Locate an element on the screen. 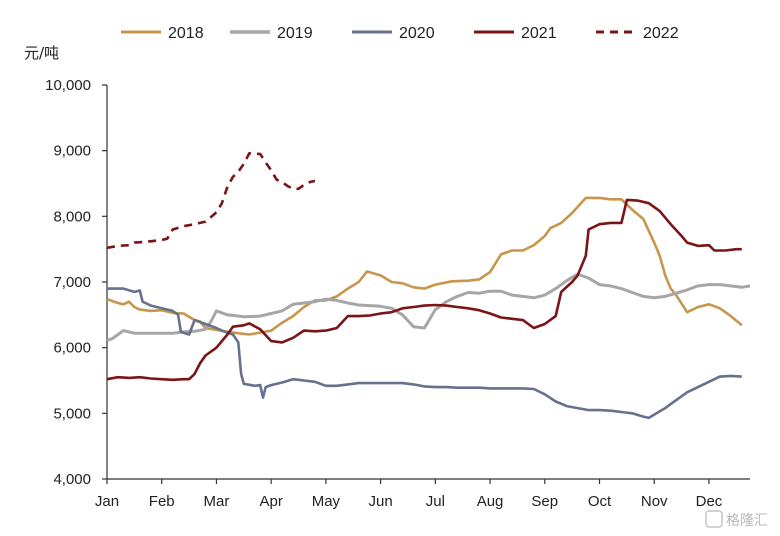 The image size is (780, 536). series-line-2019 is located at coordinates (428, 307).